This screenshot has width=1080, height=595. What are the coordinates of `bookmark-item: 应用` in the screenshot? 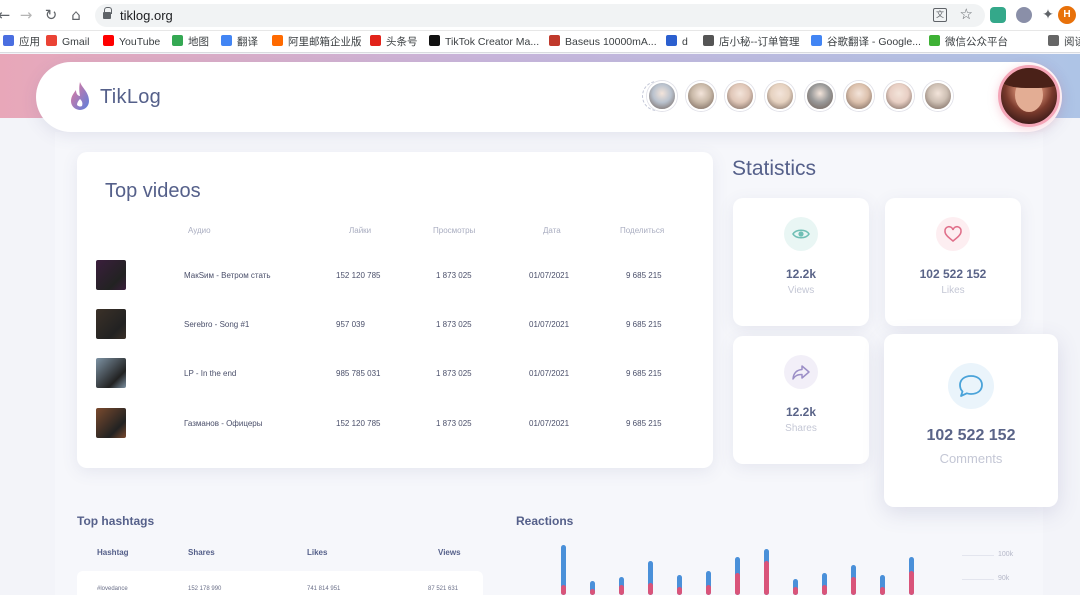 It's located at (21, 42).